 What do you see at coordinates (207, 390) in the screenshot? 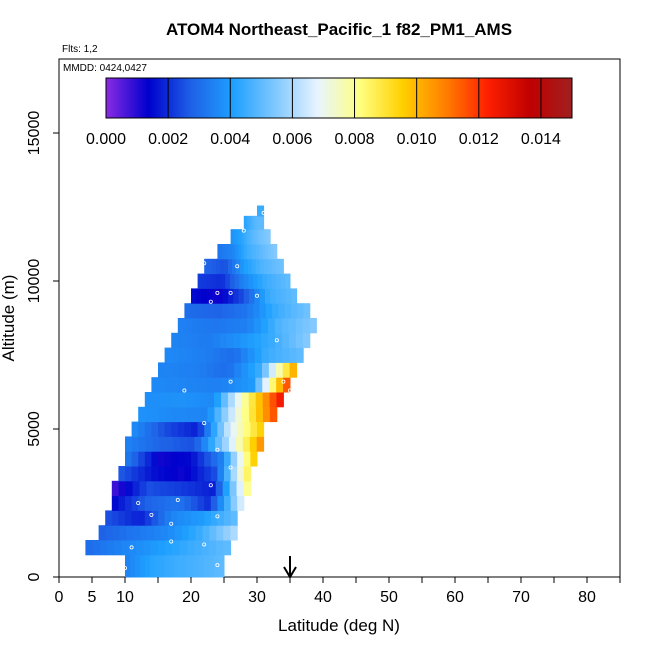
I see `flight-points` at bounding box center [207, 390].